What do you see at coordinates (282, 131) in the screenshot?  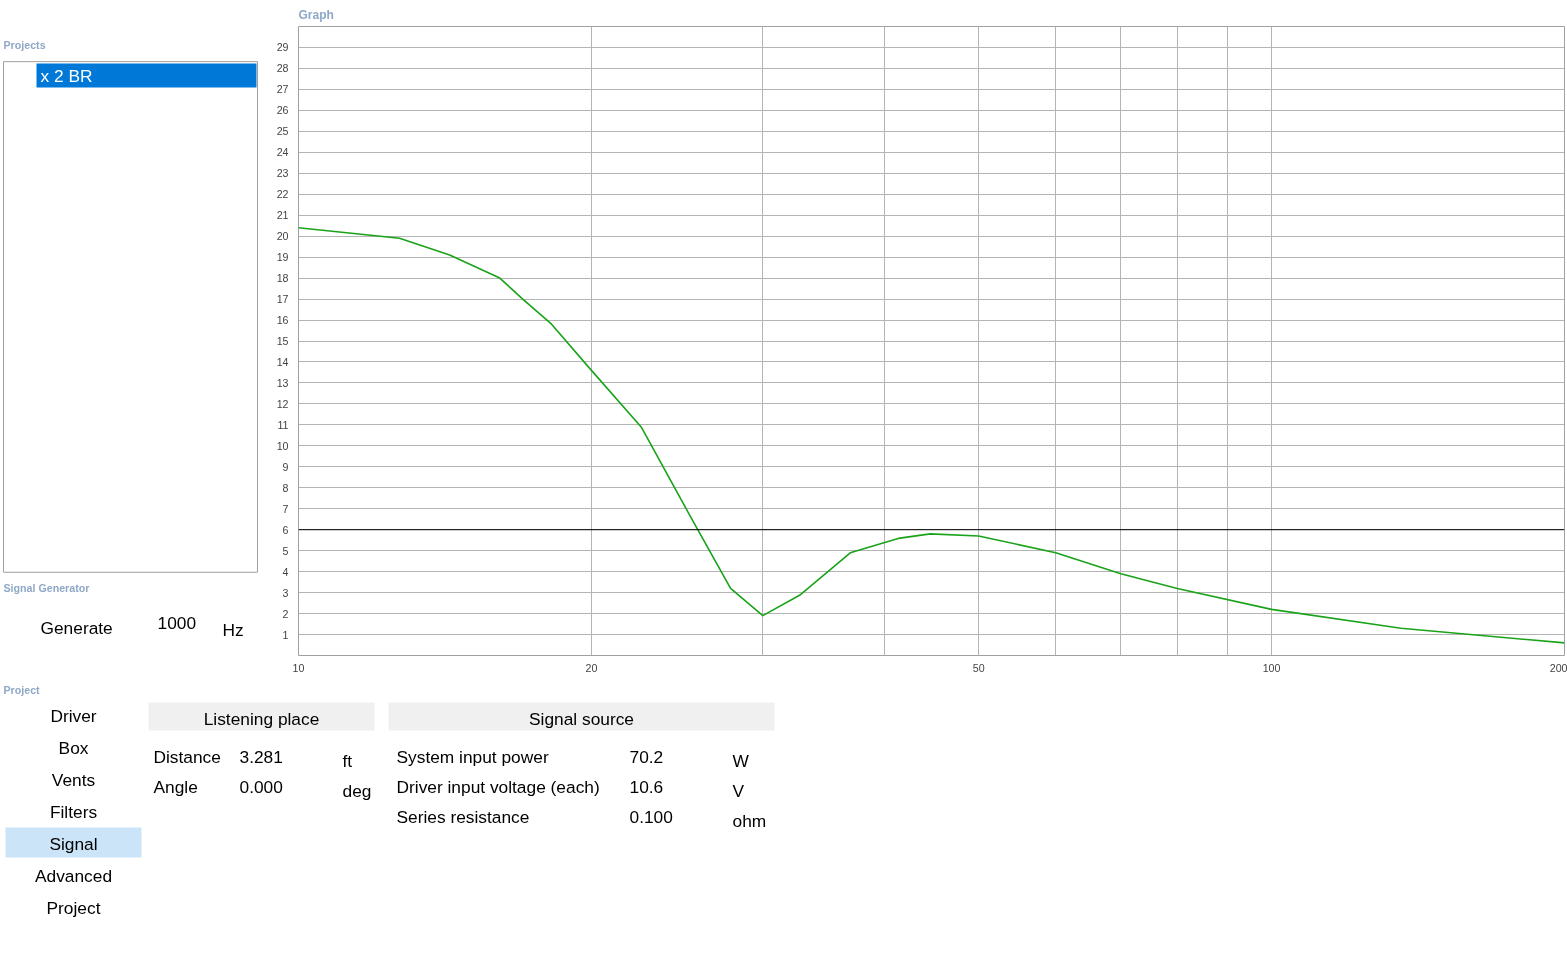 I see `y-tick-label: 25` at bounding box center [282, 131].